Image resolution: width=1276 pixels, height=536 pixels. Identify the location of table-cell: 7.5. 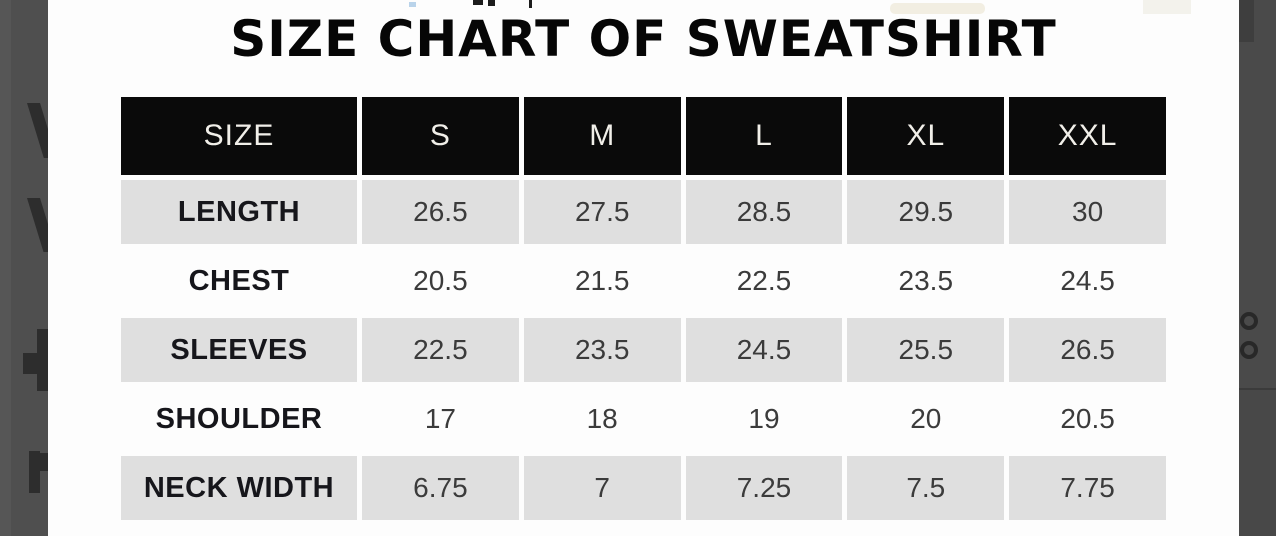
(926, 488).